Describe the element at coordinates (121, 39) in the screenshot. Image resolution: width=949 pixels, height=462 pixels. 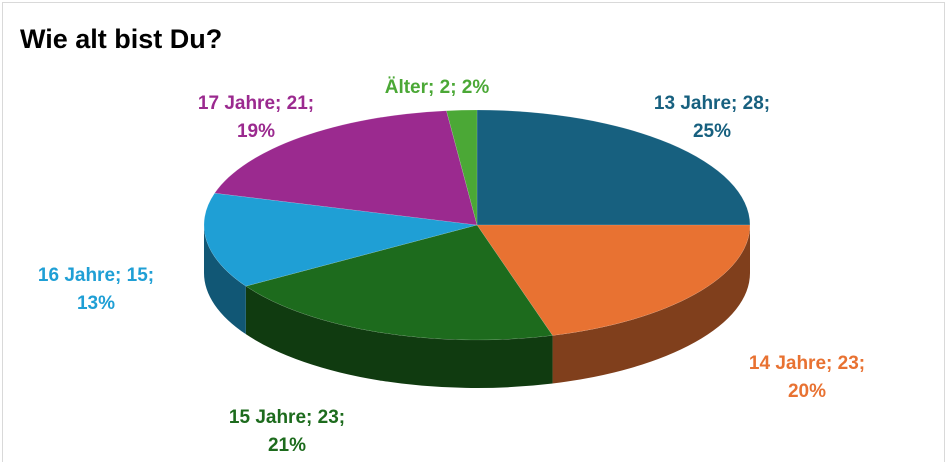
I see `chart-title: Wie alt bist Du?` at that location.